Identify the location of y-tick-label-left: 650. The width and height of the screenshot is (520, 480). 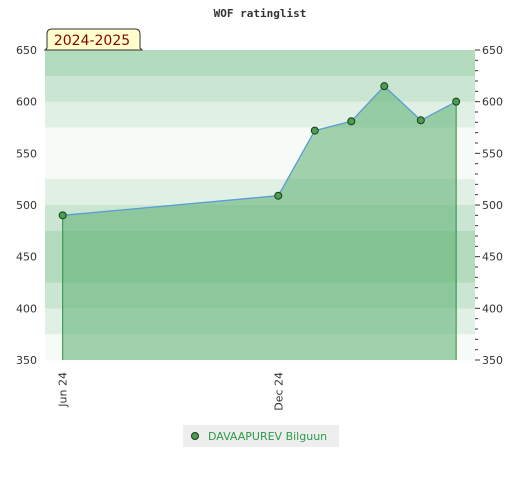
(26, 50).